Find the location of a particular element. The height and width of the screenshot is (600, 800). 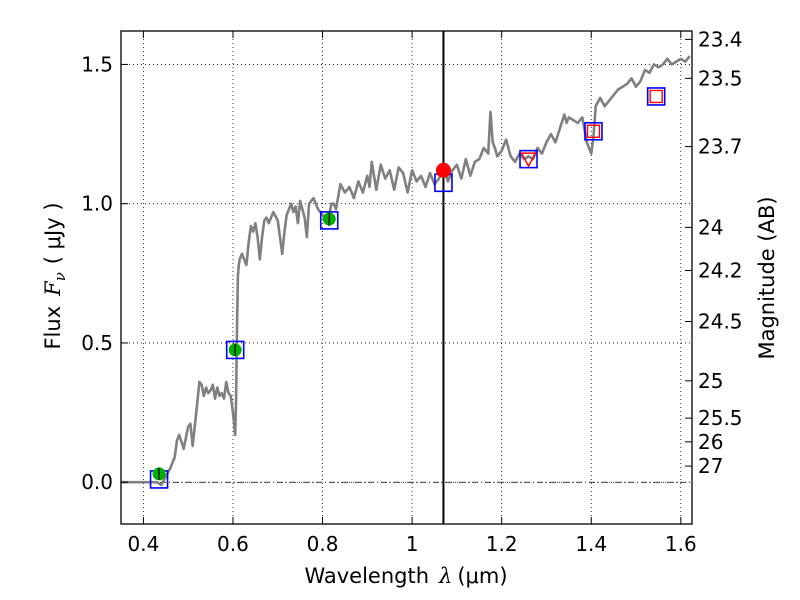

x-tick-label: 1.4 is located at coordinates (591, 544).